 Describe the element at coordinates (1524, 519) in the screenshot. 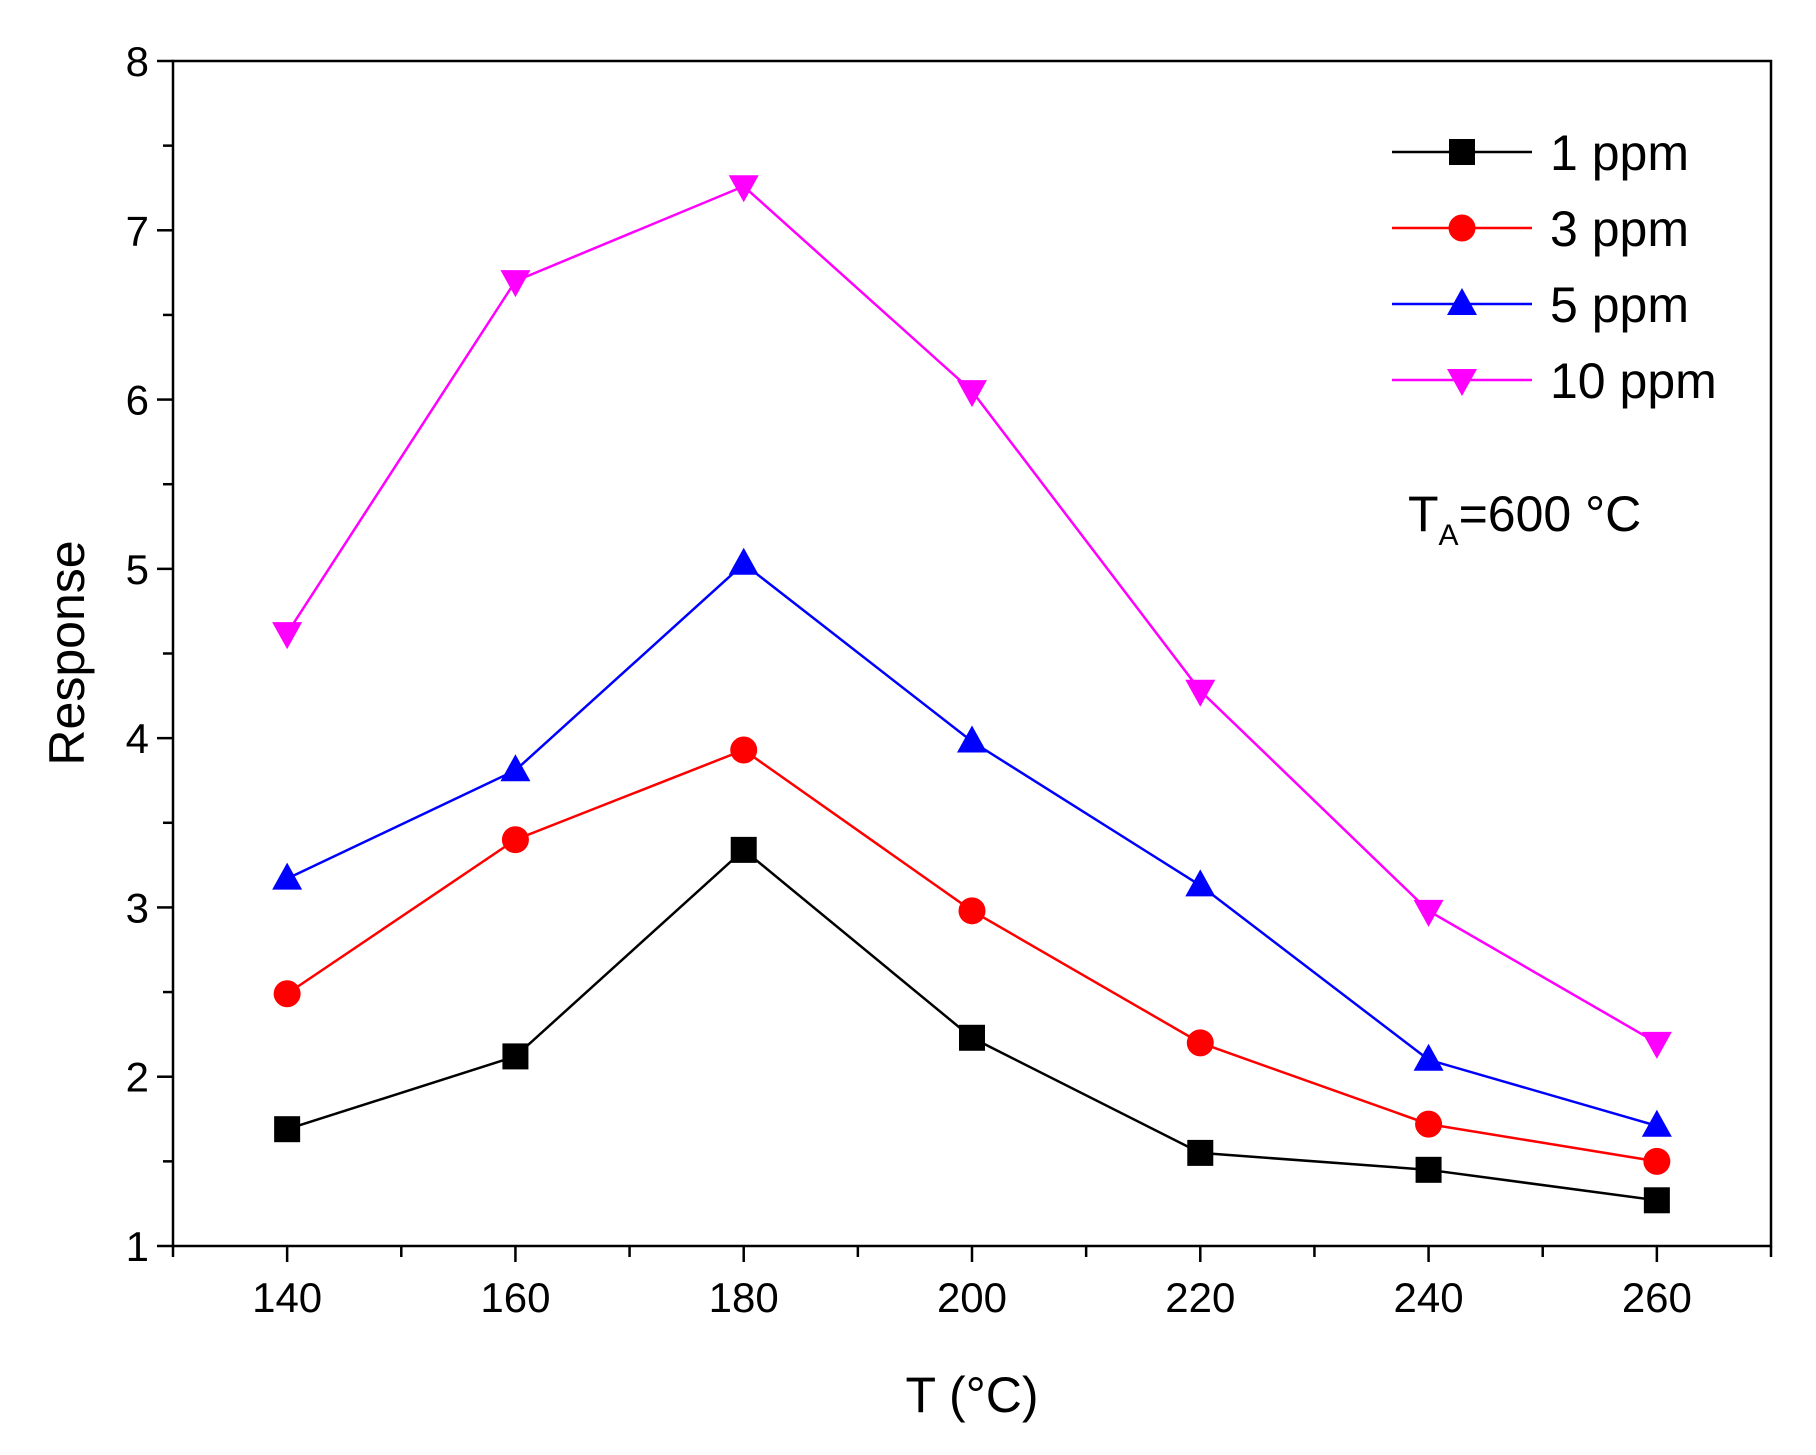

I see `annealing-temp-annotation: TA=600 °C` at that location.